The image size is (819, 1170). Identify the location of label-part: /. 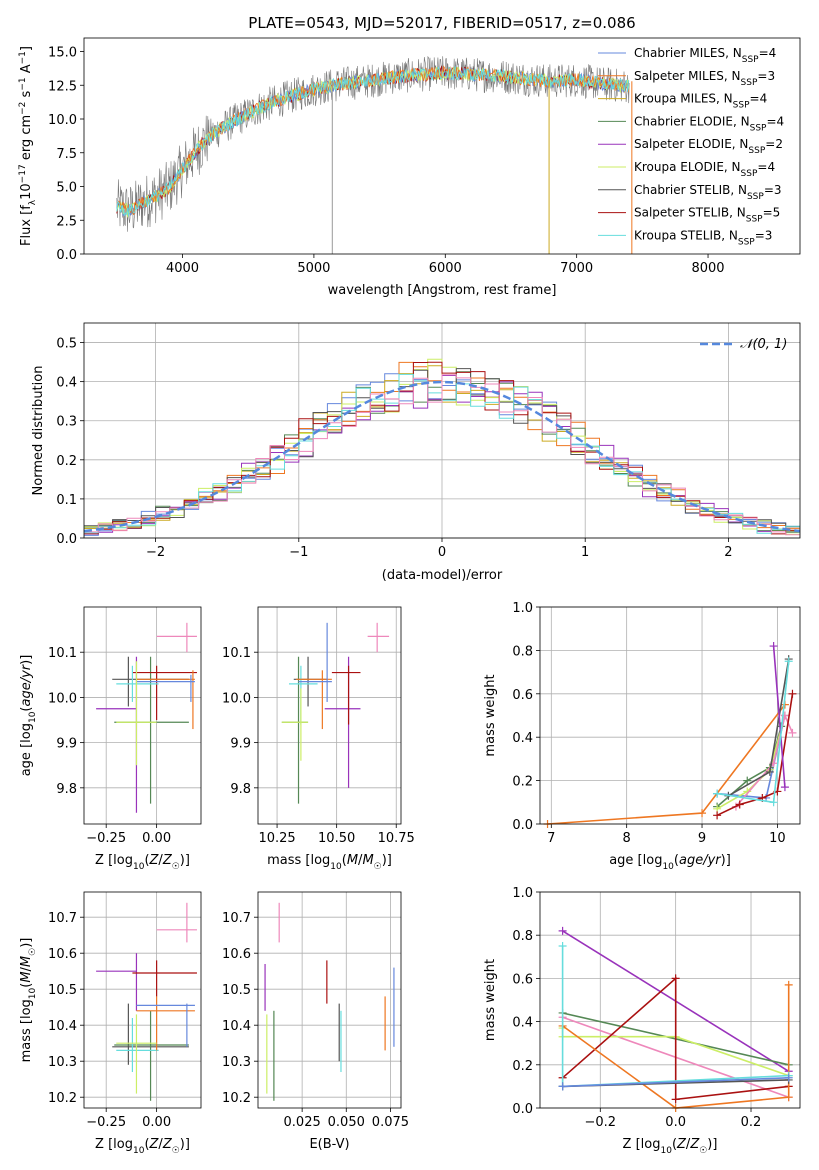
(360, 860).